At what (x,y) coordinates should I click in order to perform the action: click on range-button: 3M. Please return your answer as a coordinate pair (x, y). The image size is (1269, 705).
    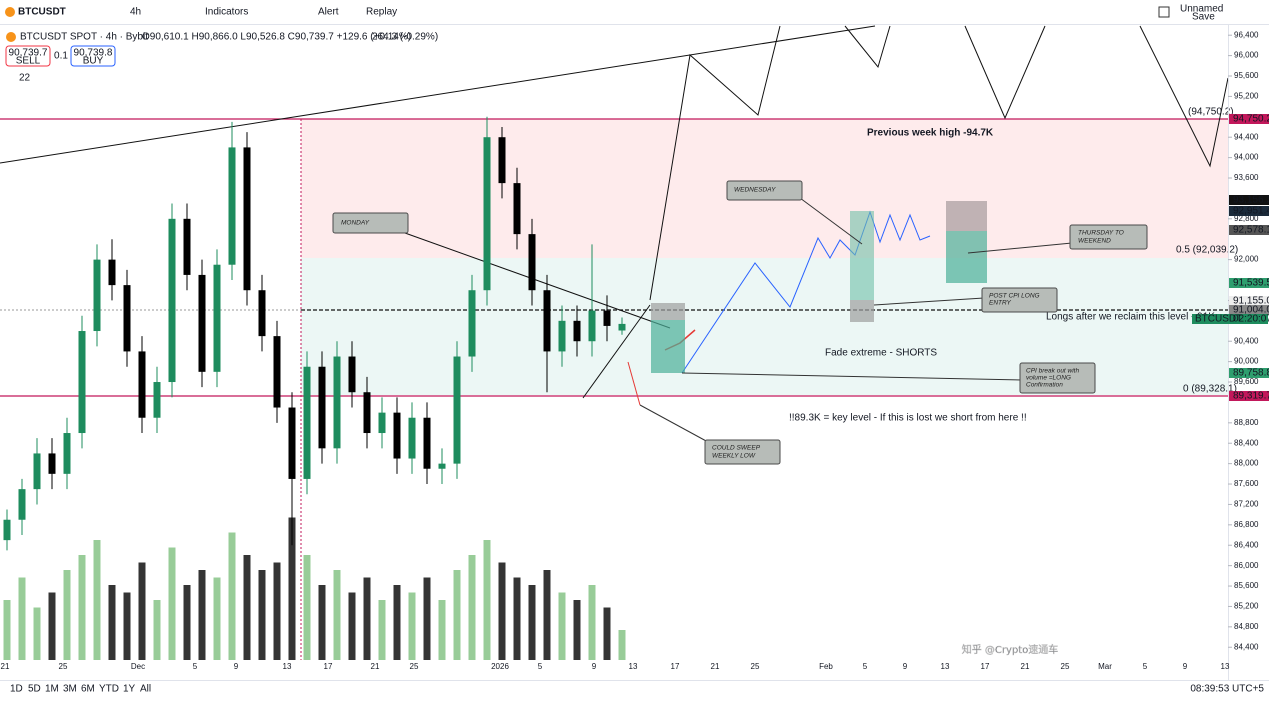
    Looking at the image, I should click on (70, 689).